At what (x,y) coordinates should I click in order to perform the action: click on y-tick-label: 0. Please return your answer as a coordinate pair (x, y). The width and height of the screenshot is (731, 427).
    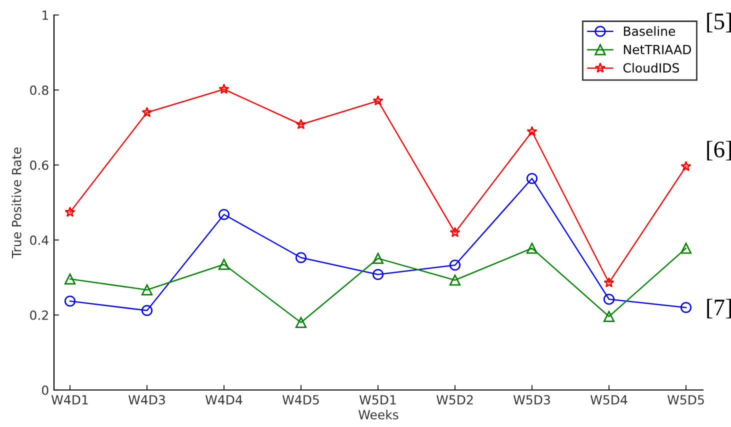
    Looking at the image, I should click on (45, 390).